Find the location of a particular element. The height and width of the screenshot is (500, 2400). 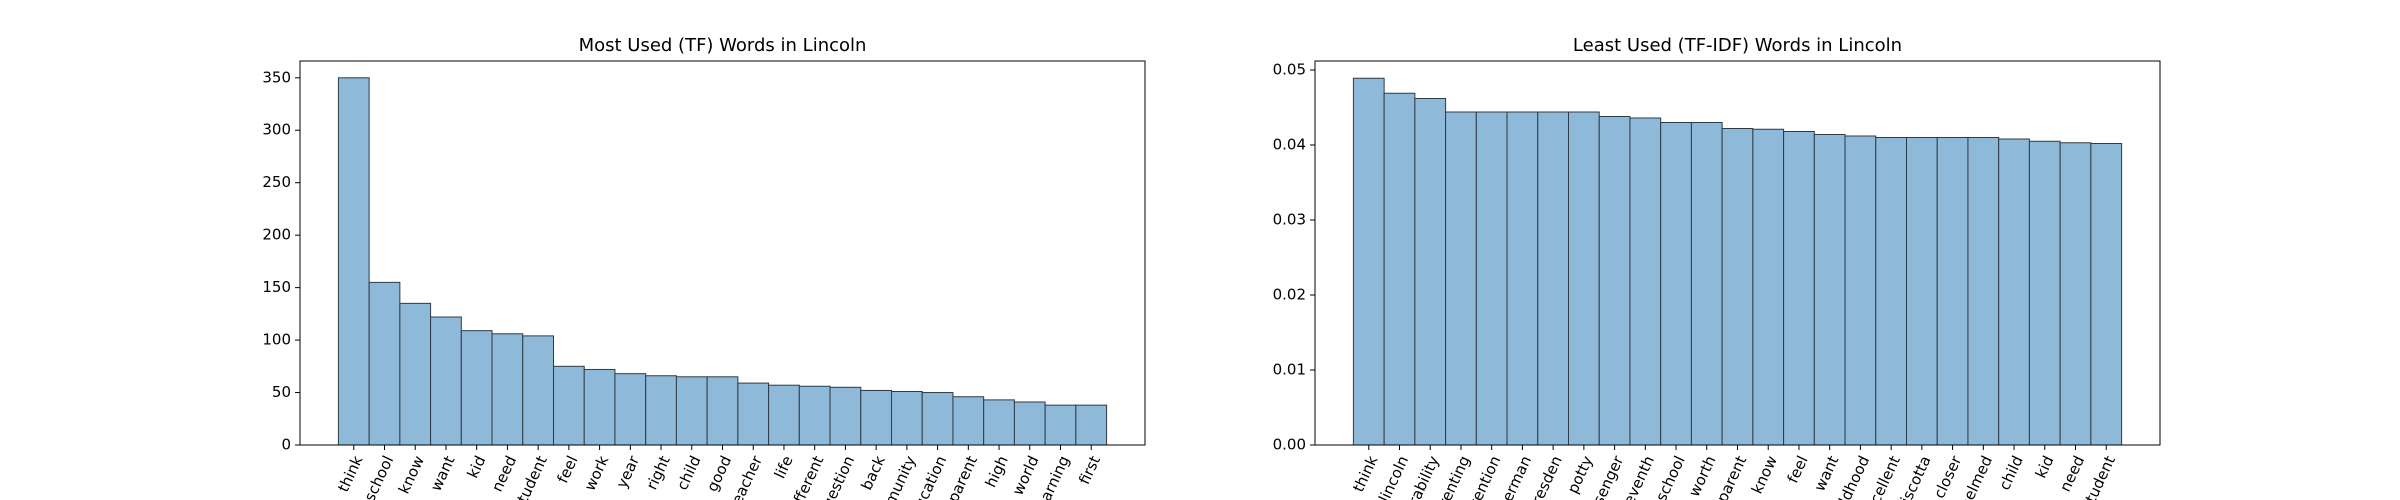

y-tick-label: 250 is located at coordinates (276, 182).